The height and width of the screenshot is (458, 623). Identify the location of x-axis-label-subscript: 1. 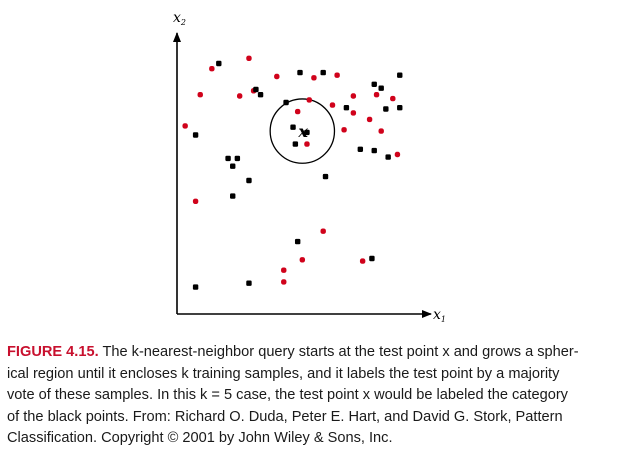
(443, 319).